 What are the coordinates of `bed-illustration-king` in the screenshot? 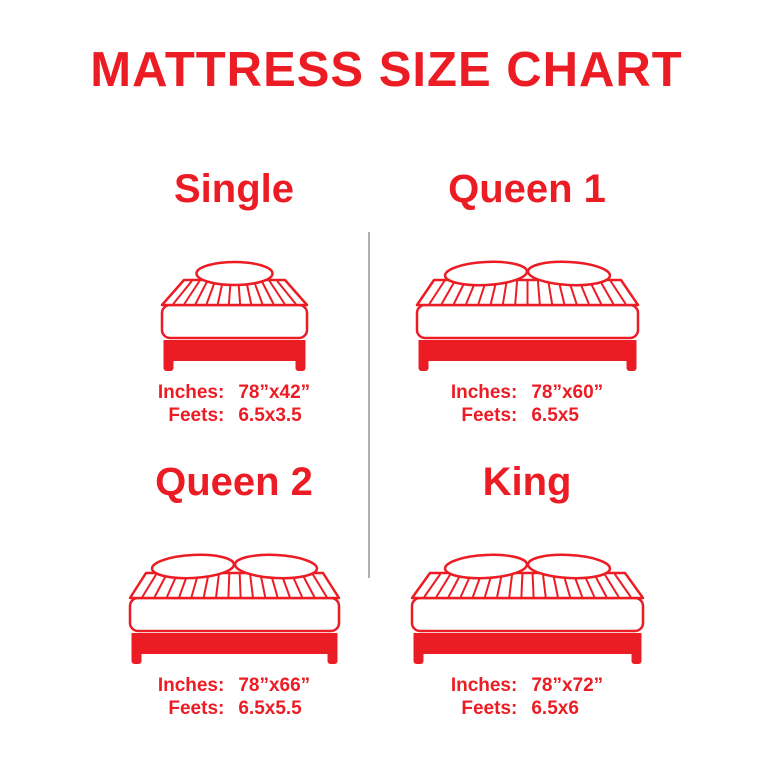 It's located at (527, 610).